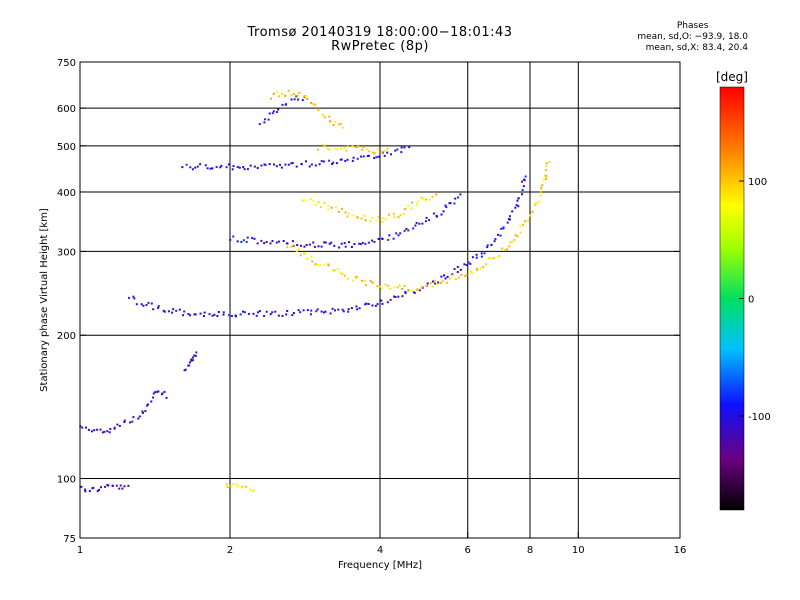  Describe the element at coordinates (578, 550) in the screenshot. I see `x-tick-label: 10` at that location.